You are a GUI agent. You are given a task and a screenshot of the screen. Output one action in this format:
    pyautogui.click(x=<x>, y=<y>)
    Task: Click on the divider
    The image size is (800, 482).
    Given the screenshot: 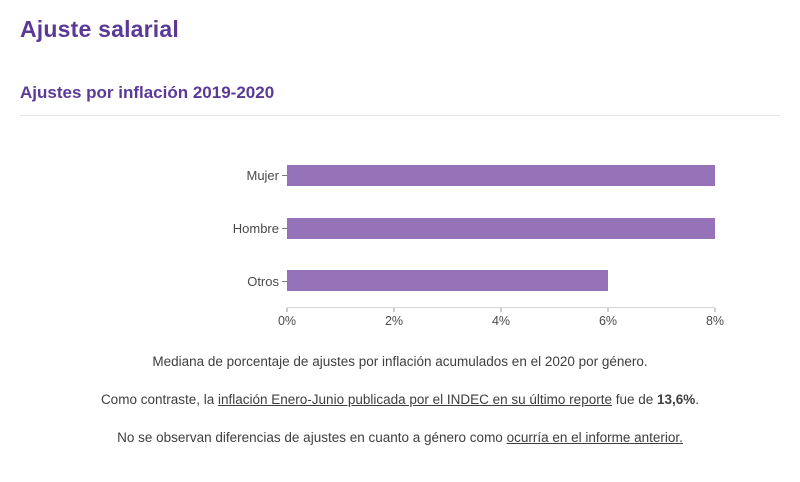 What is the action you would take?
    pyautogui.click(x=400, y=115)
    